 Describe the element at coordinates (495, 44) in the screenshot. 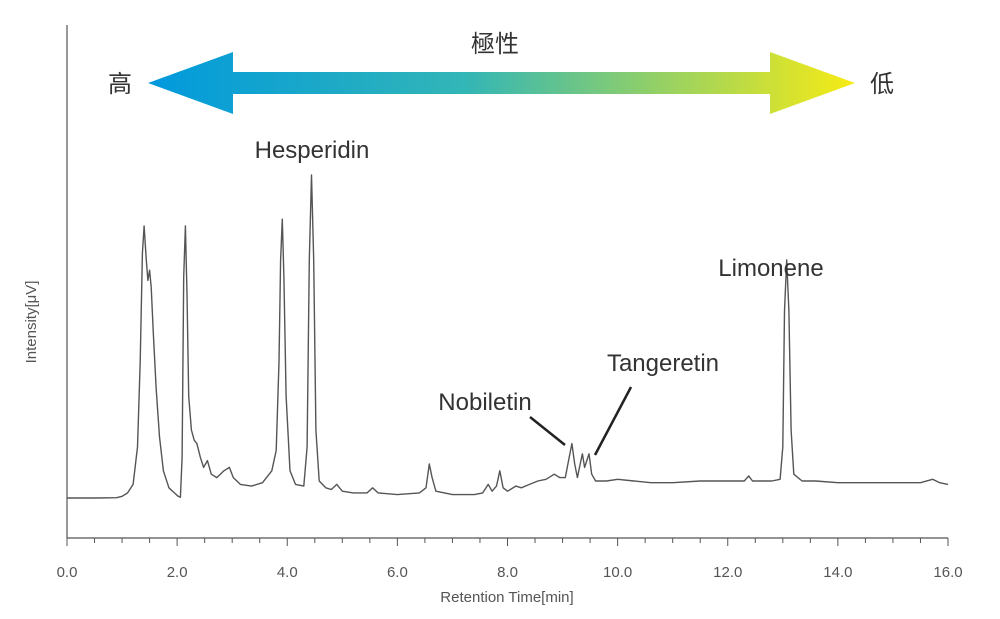

I see `polarity-title: 極性` at that location.